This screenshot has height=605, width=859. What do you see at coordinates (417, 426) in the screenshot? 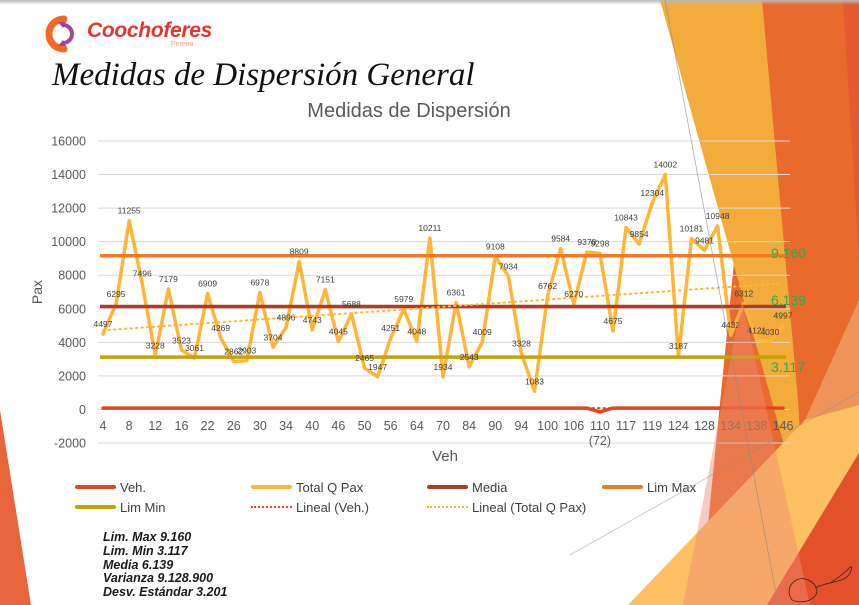
I see `x-tick-label: 64` at bounding box center [417, 426].